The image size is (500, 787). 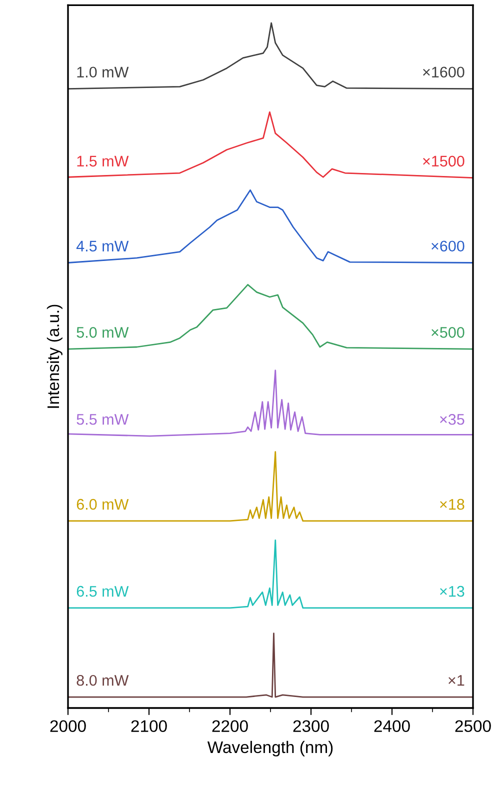 What do you see at coordinates (230, 726) in the screenshot?
I see `x-tick-label: 2200` at bounding box center [230, 726].